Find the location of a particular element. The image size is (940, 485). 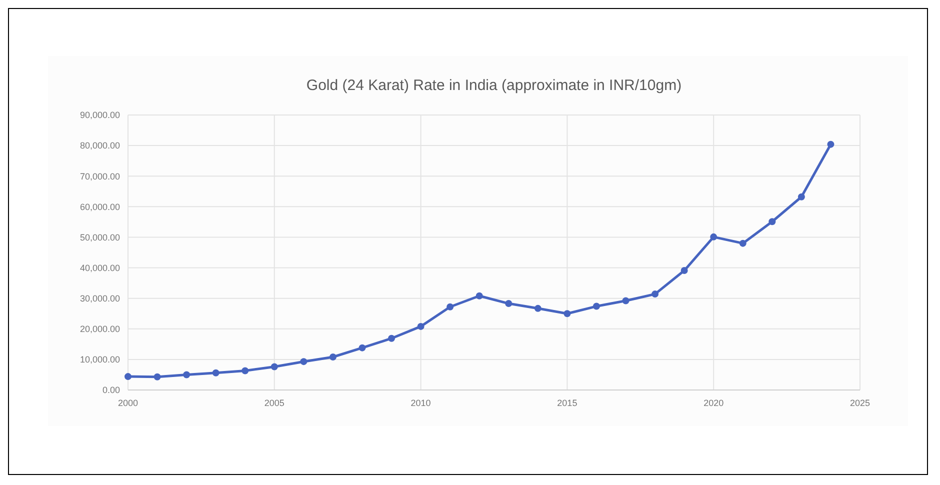

y-tick-label: 80,000.00 is located at coordinates (100, 145).